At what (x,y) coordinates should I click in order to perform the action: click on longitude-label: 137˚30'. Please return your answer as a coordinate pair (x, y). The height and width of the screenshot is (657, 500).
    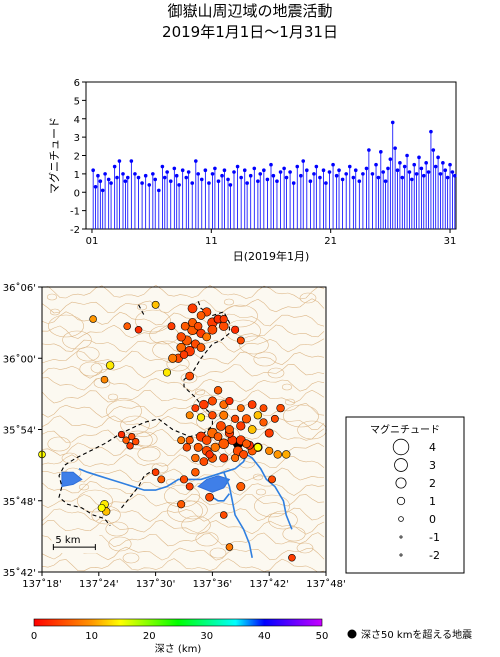
    Looking at the image, I should click on (156, 584).